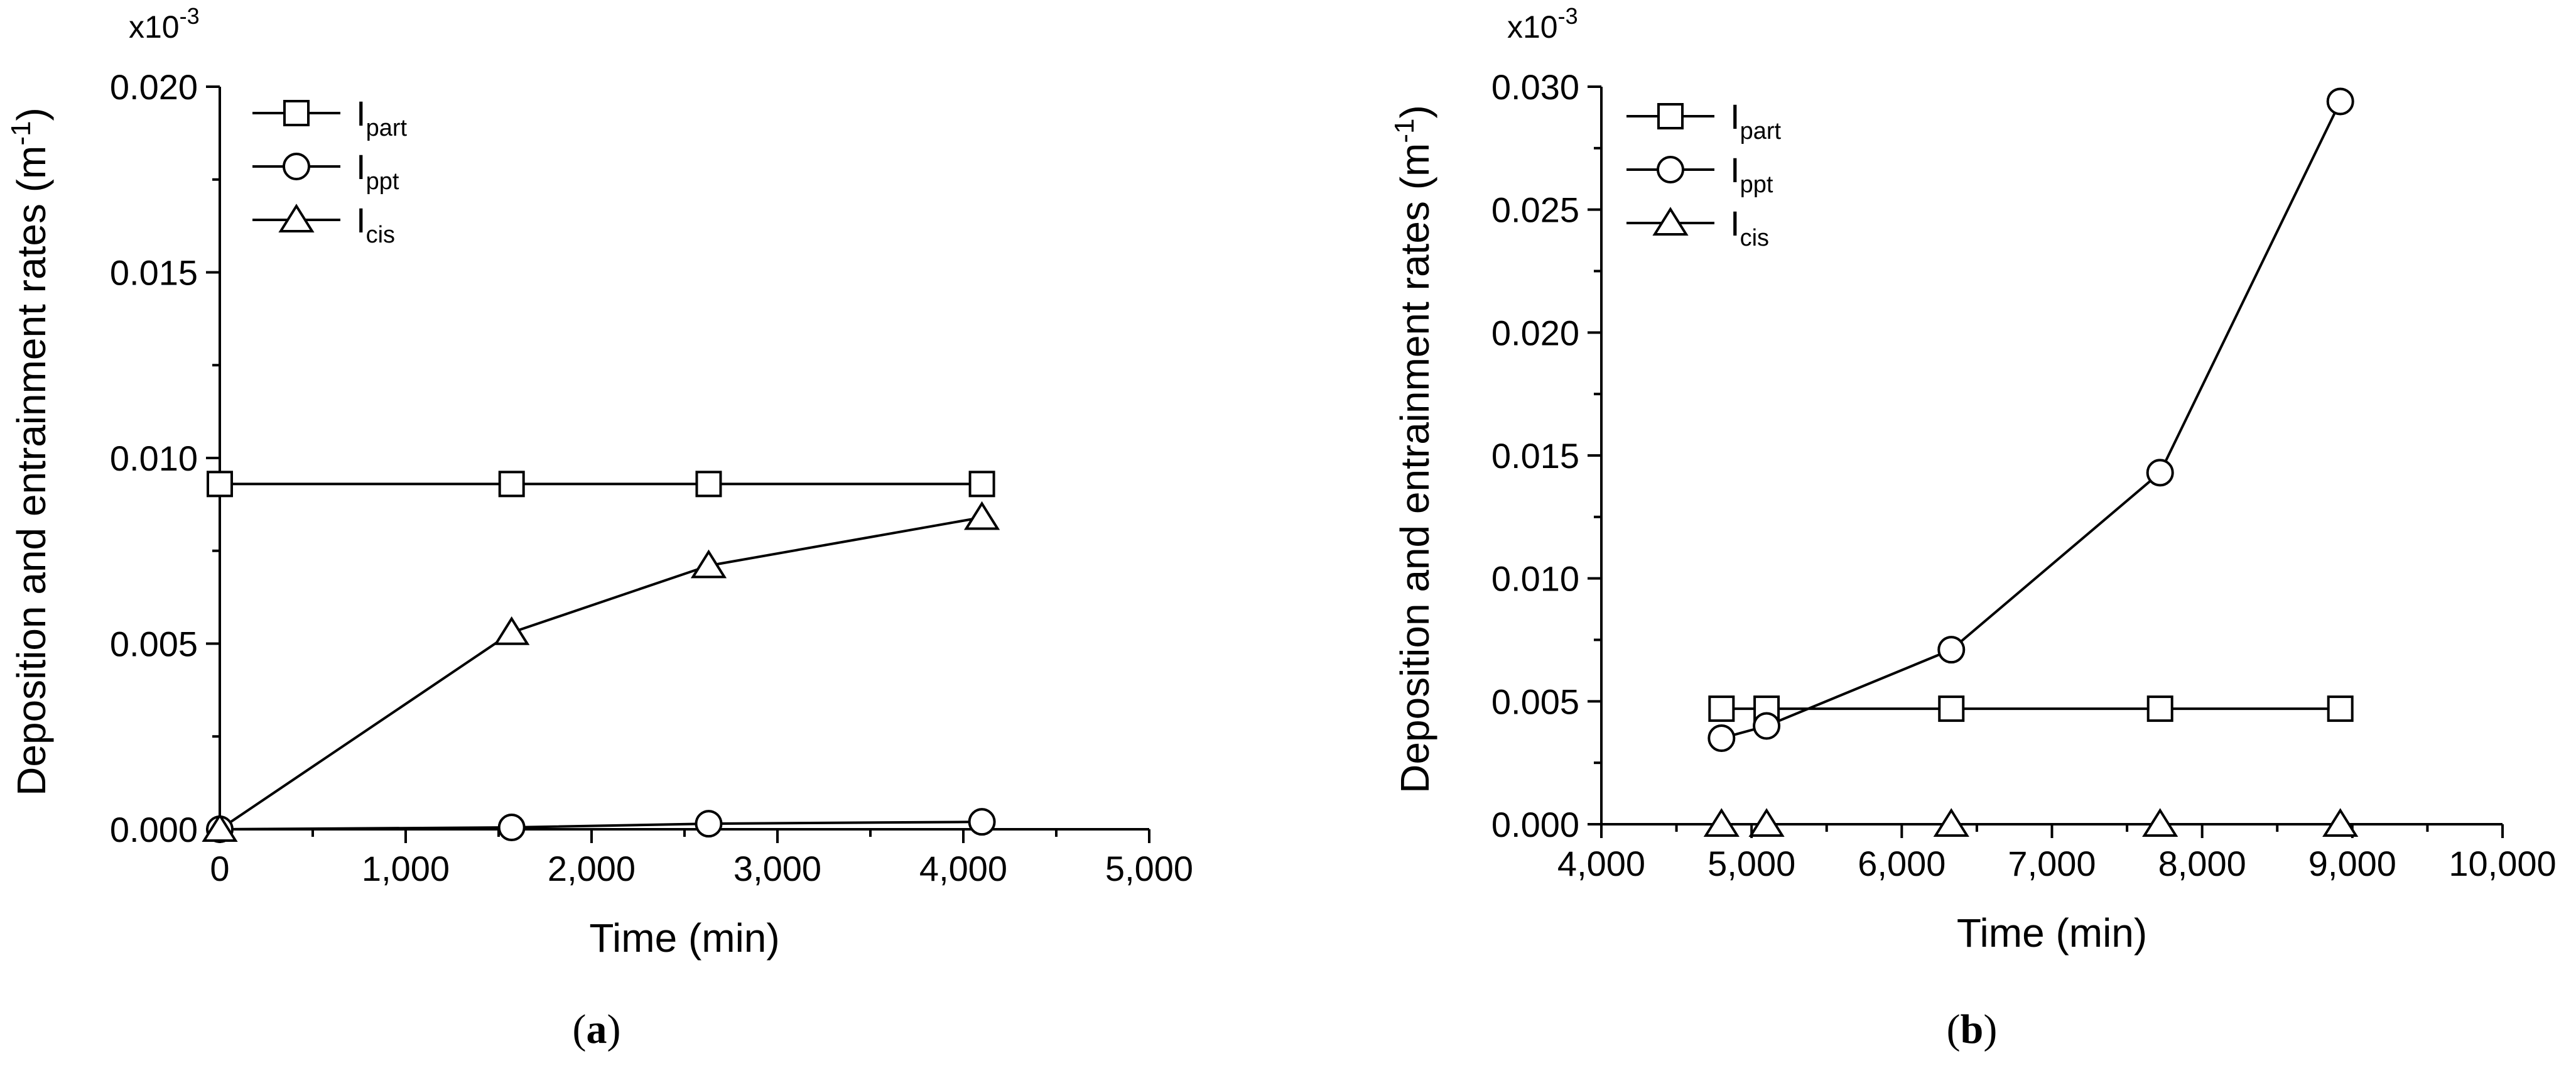 The height and width of the screenshot is (1068, 2576). Describe the element at coordinates (2502, 864) in the screenshot. I see `x-tick-label: 10,000` at that location.